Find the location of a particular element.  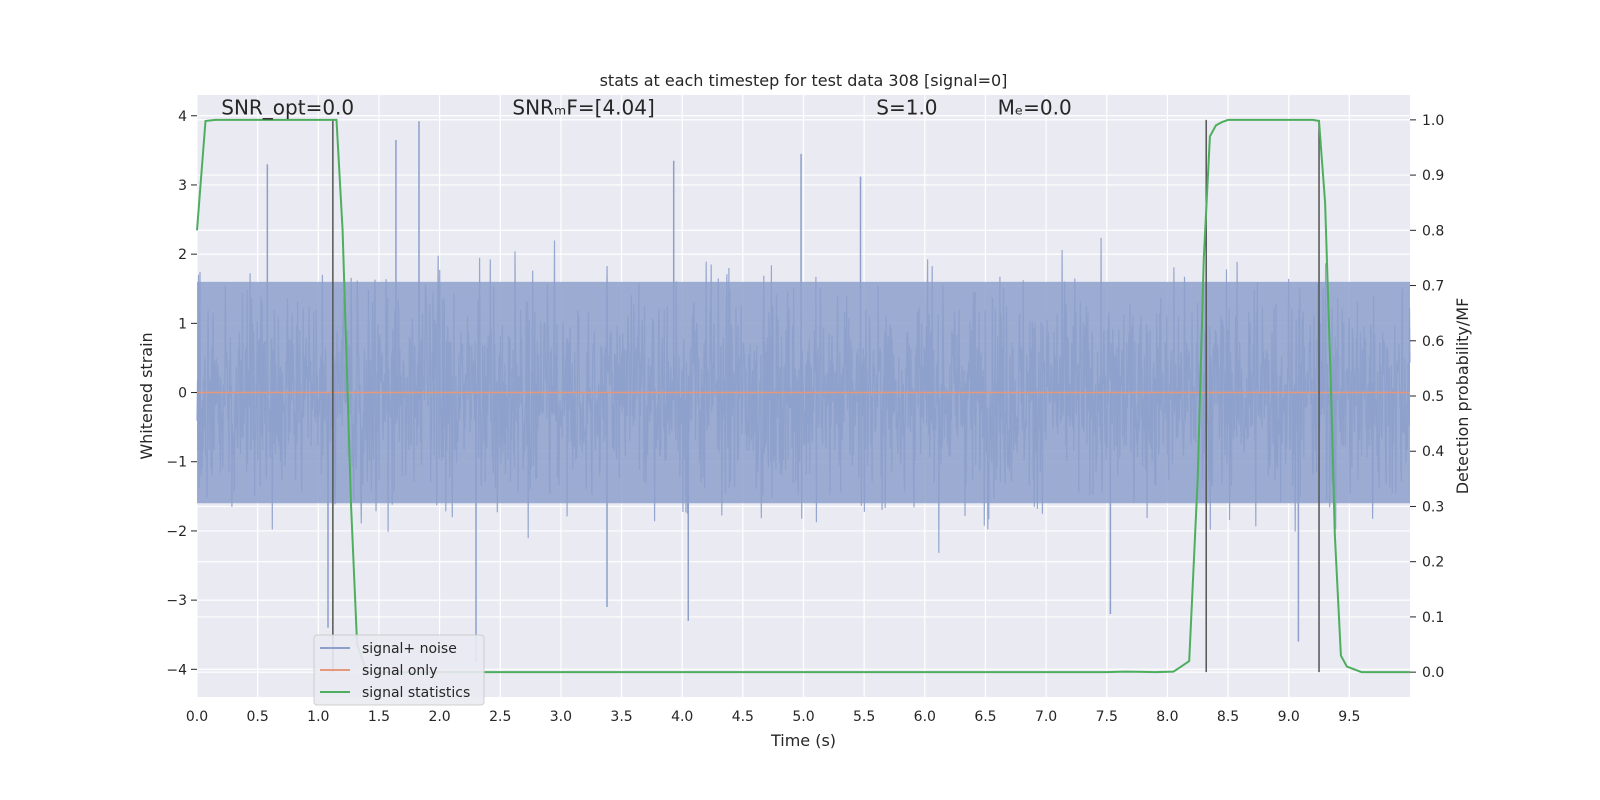

y2-tick-label: 0.9 is located at coordinates (1433, 176).